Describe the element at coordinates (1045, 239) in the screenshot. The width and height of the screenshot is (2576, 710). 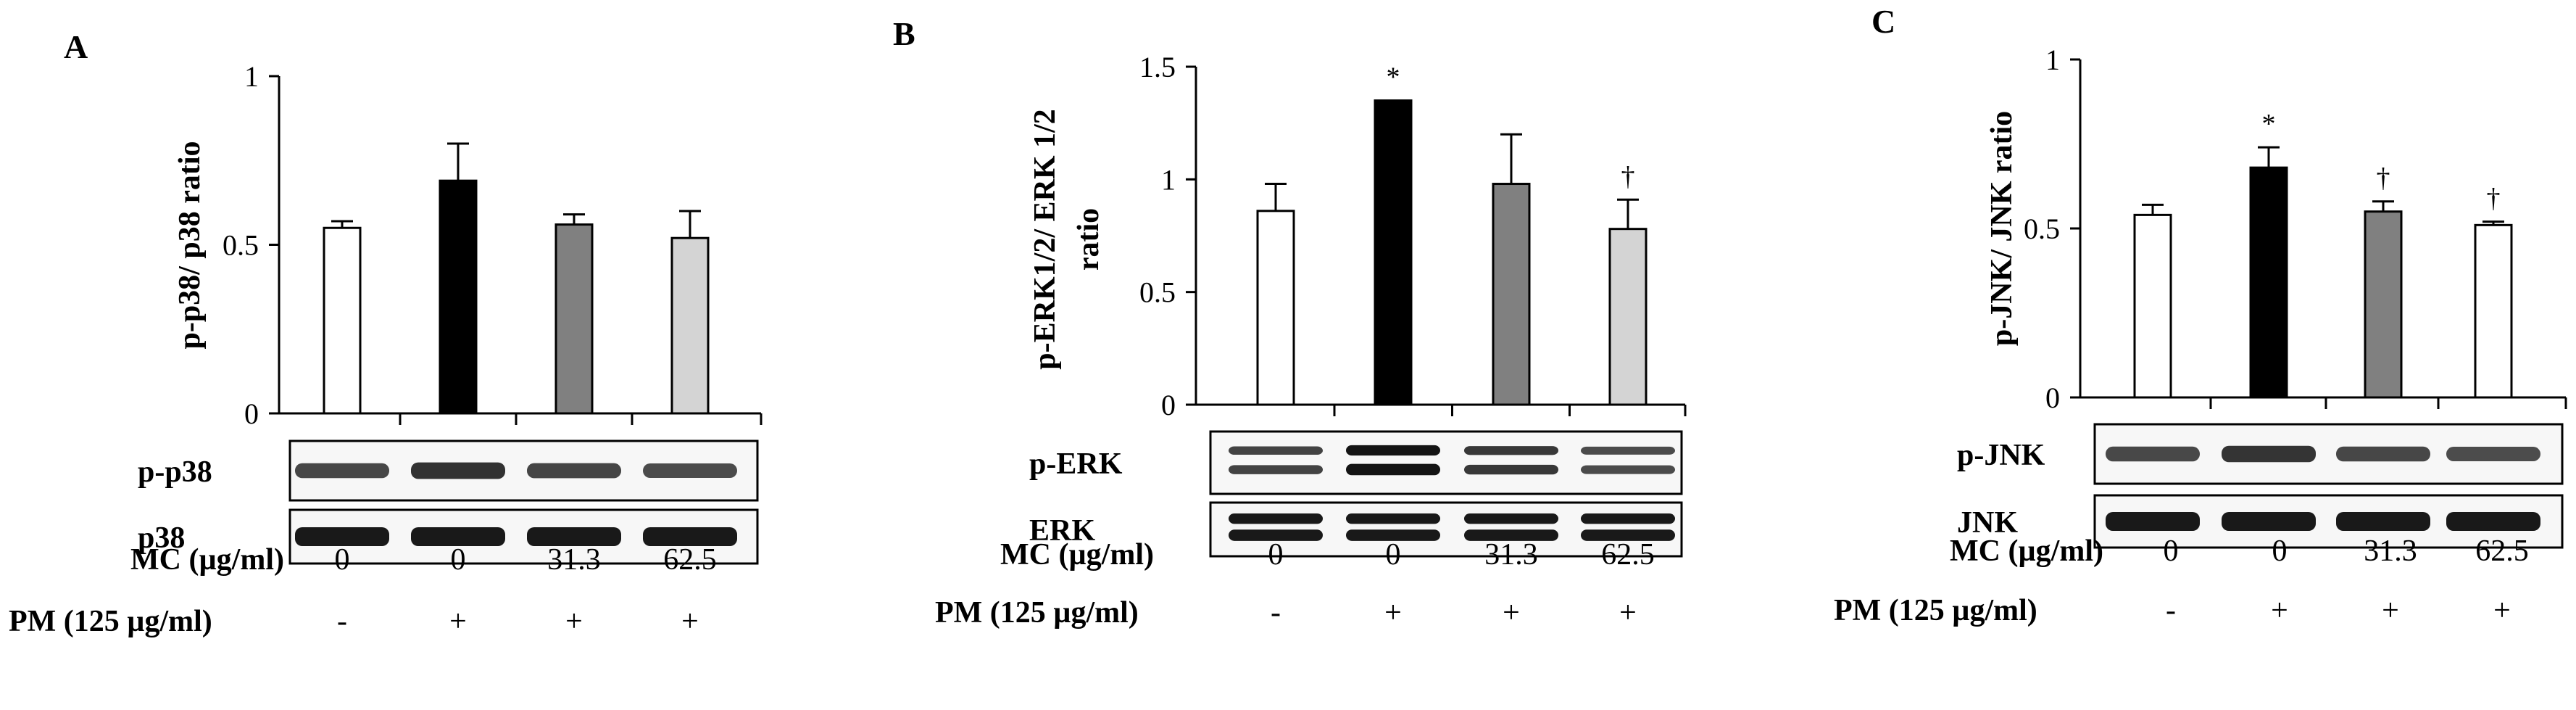
I see `y-axis-label: p-ERK1/2/ ERK 1/2` at that location.